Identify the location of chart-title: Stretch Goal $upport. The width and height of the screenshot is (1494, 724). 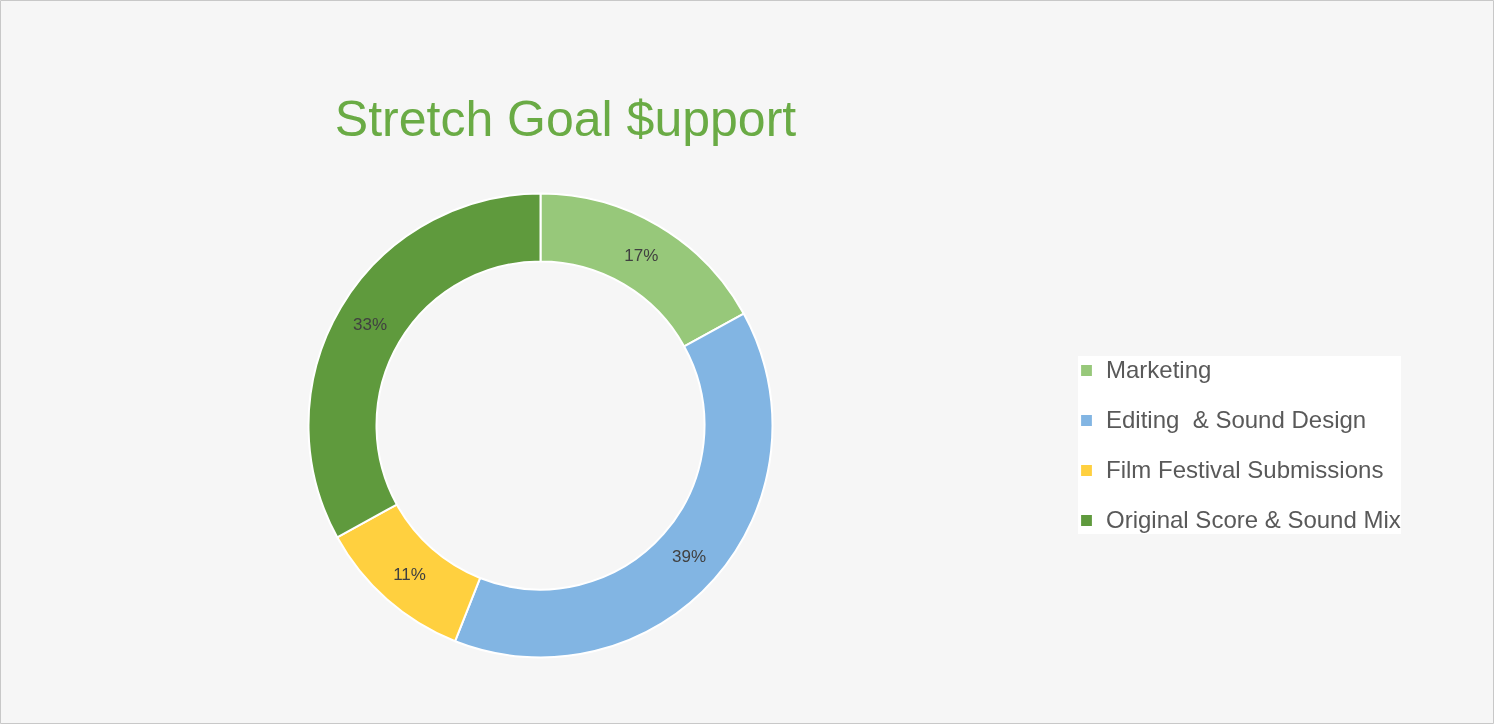
(565, 118).